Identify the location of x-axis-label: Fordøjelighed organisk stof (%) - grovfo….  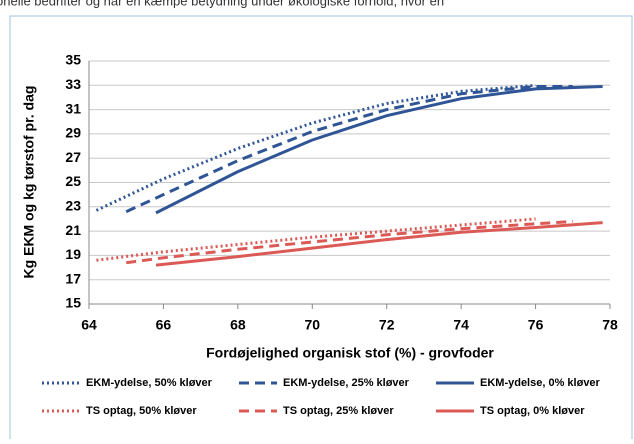
(350, 353).